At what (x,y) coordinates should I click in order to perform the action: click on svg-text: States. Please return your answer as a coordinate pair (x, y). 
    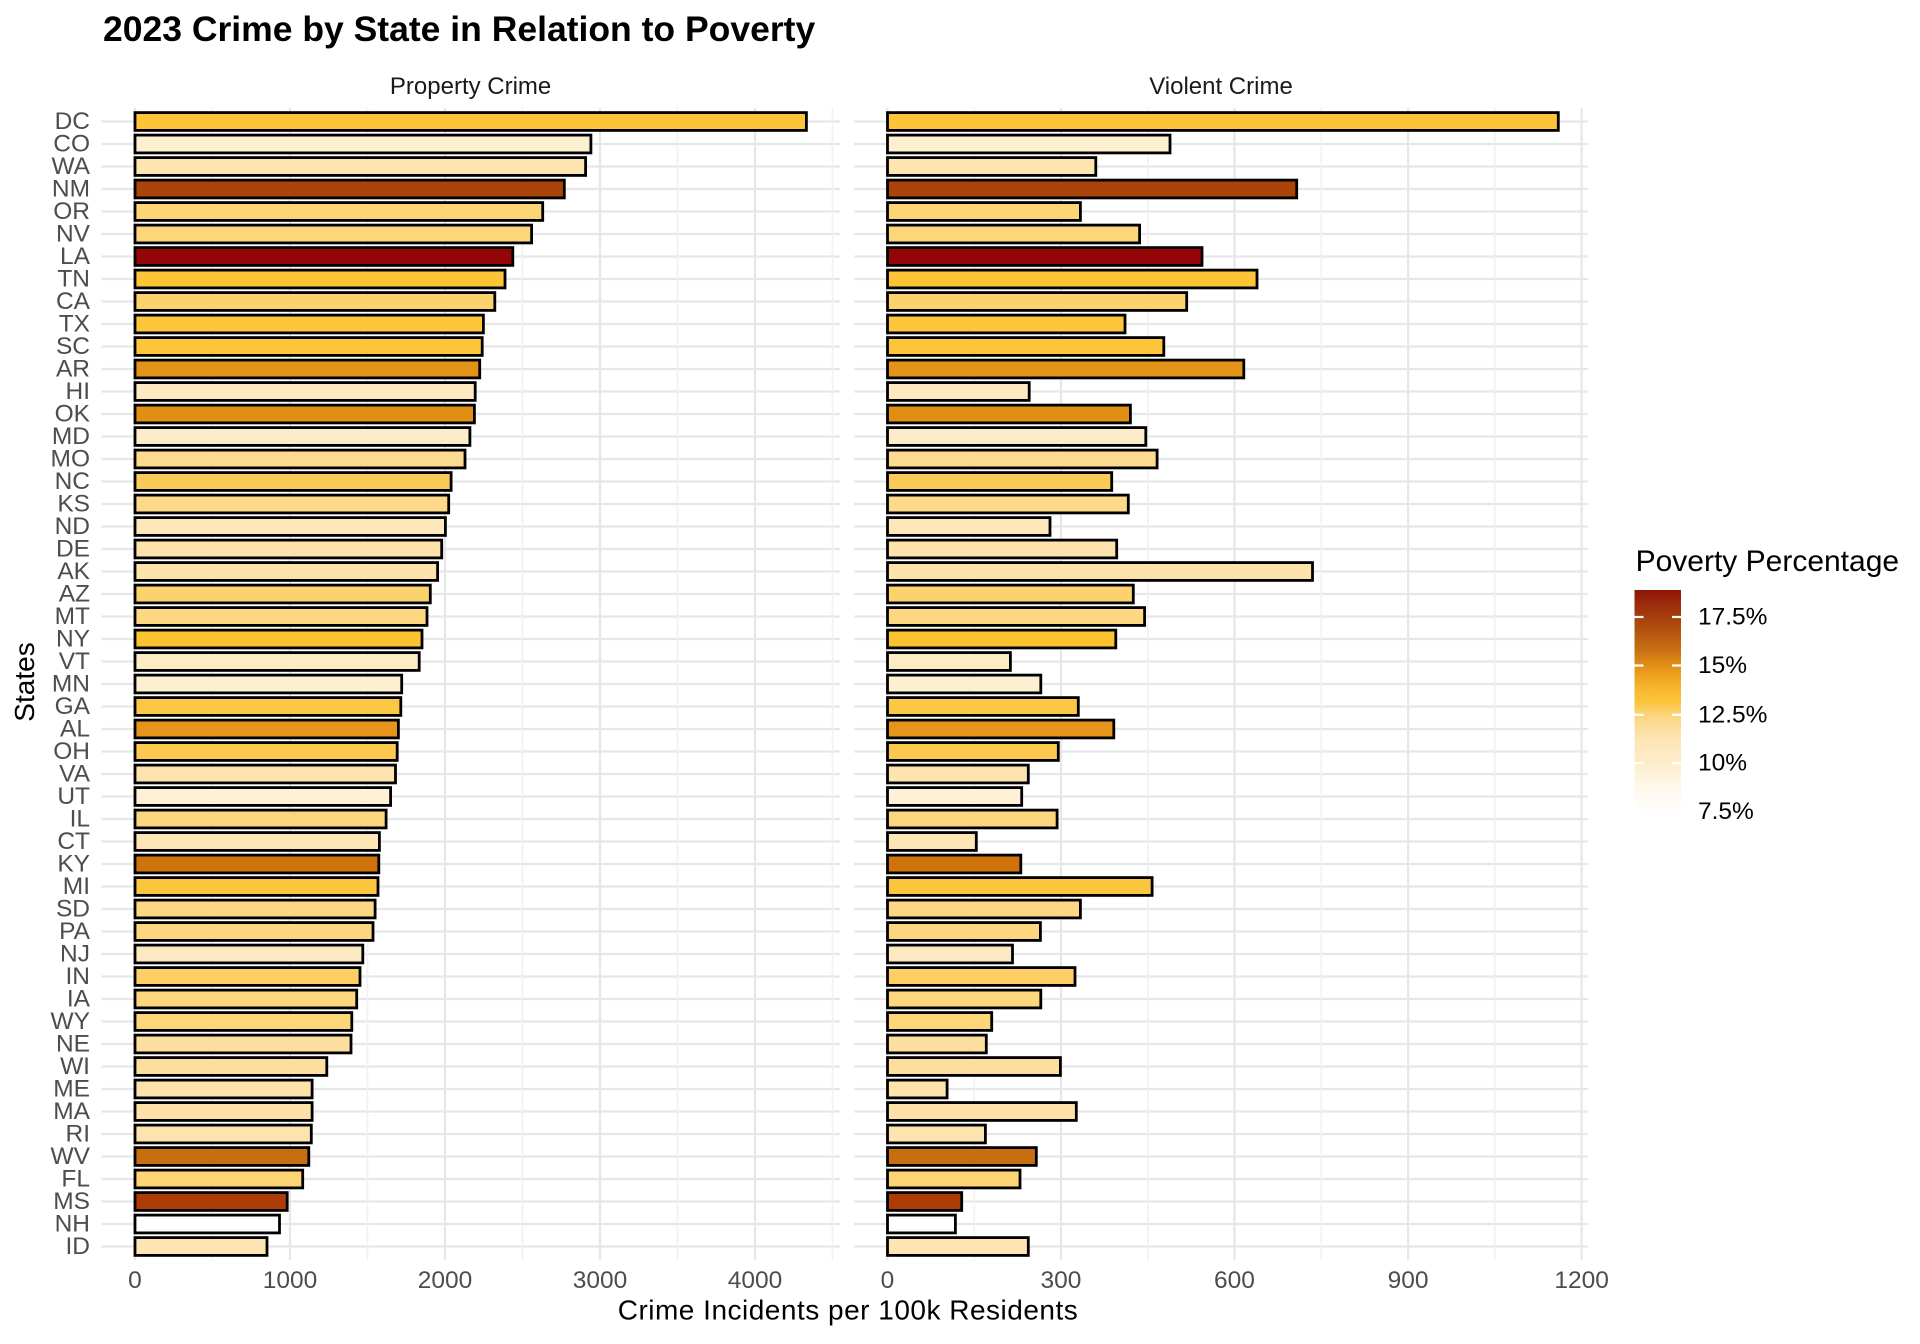
    Looking at the image, I should click on (24, 681).